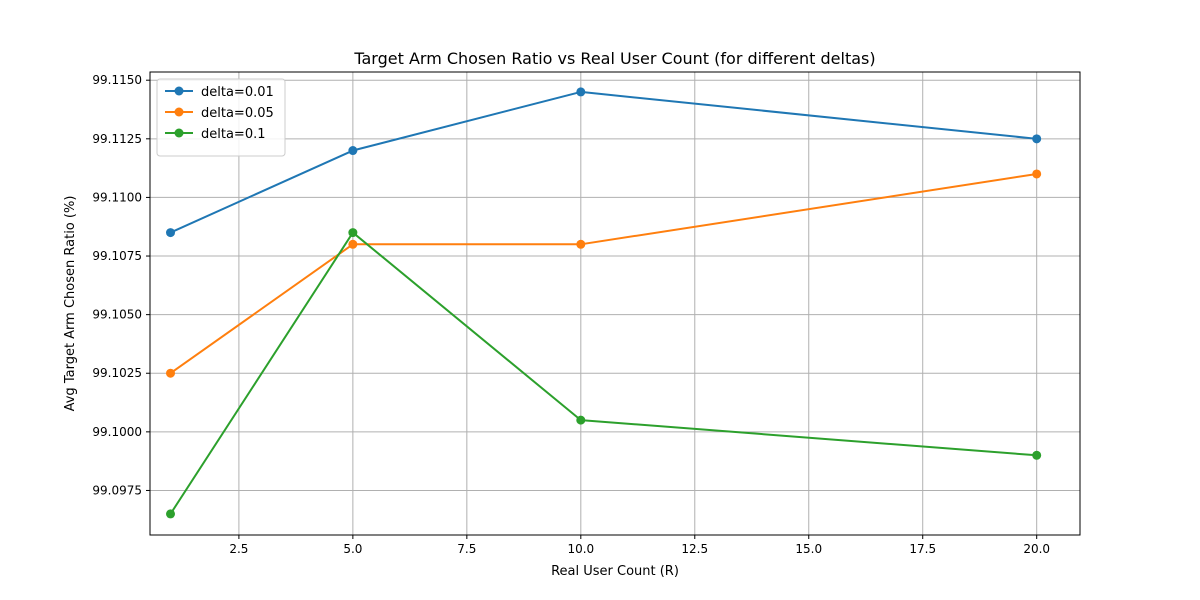 The height and width of the screenshot is (600, 1200). Describe the element at coordinates (922, 549) in the screenshot. I see `x-tick-label: 17.5` at that location.